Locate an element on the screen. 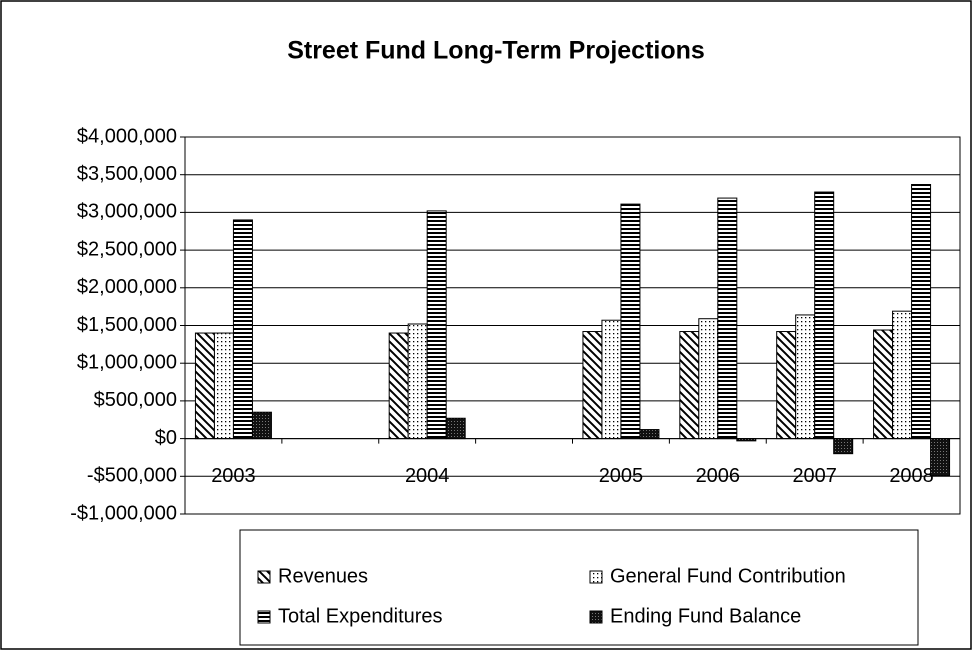  y-tick-label: $500,000 is located at coordinates (135, 400).